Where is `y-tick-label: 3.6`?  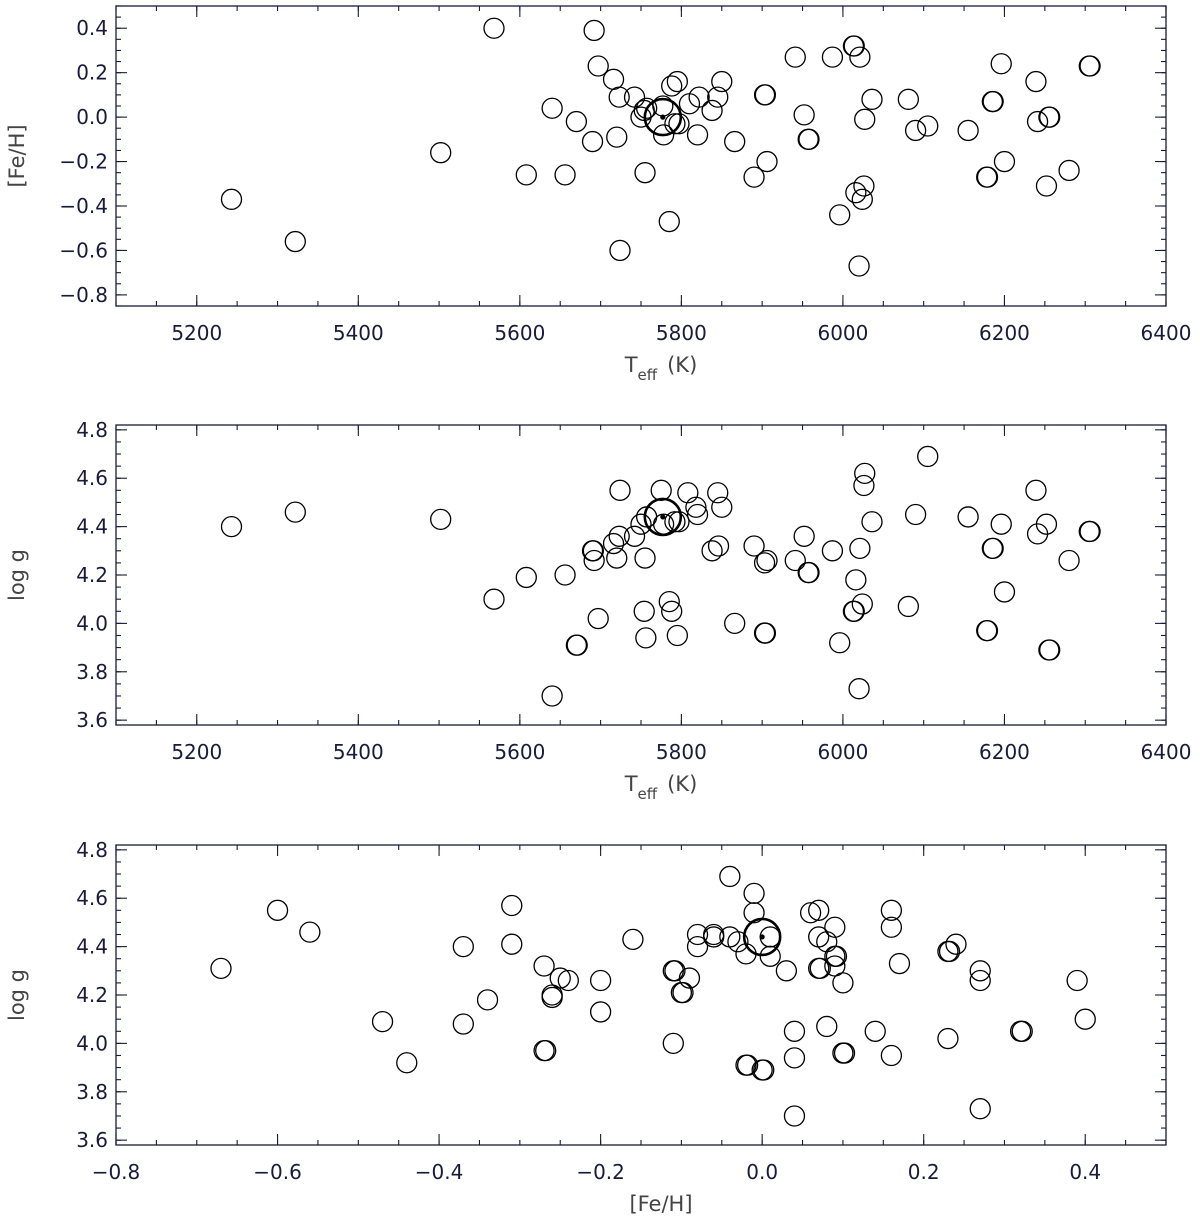
y-tick-label: 3.6 is located at coordinates (92, 720).